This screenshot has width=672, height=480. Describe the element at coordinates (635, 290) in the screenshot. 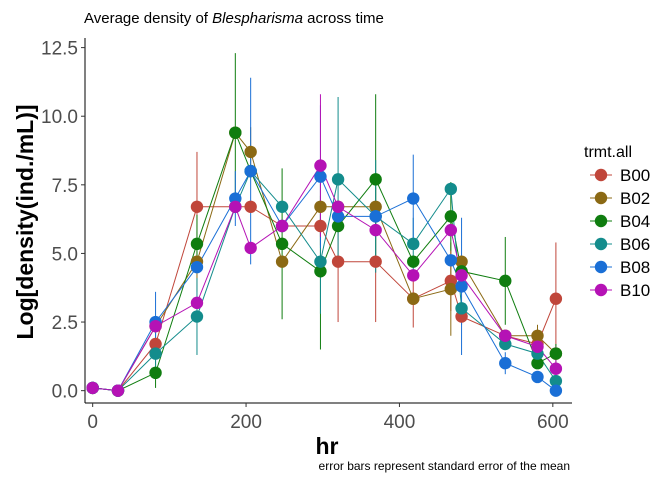

I see `legend-label: B10` at that location.